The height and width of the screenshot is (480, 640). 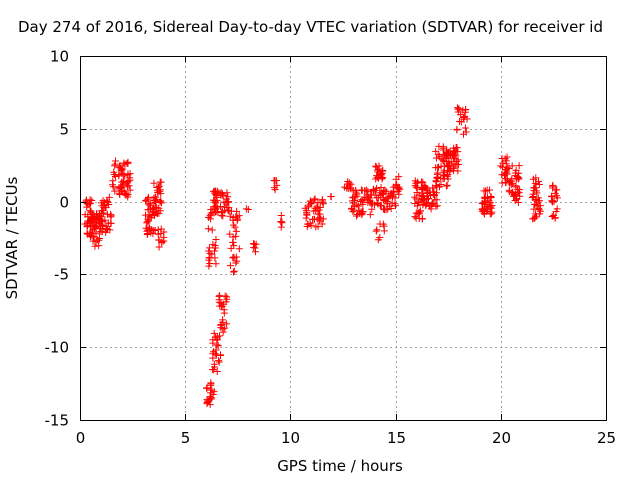 I want to click on x-tick-label: 10, so click(x=290, y=438).